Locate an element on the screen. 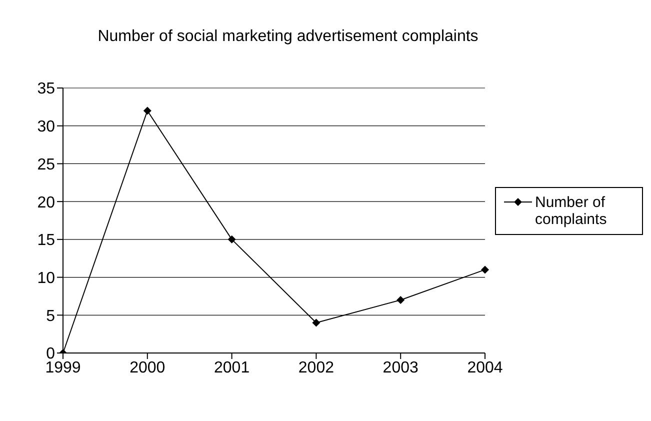  x-tick-label: 2001 is located at coordinates (232, 367).